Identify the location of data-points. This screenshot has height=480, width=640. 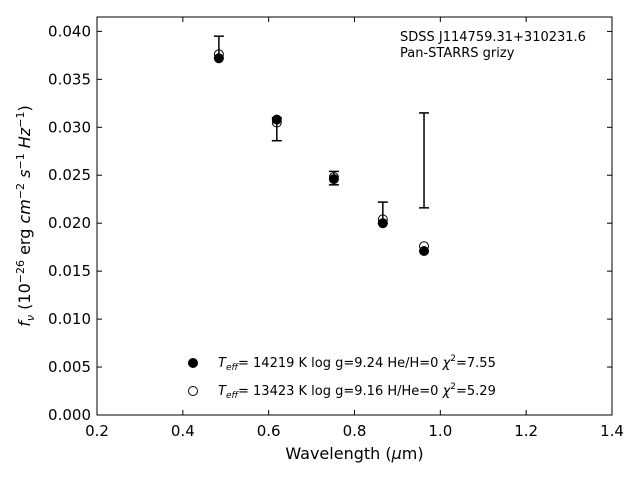
(321, 153).